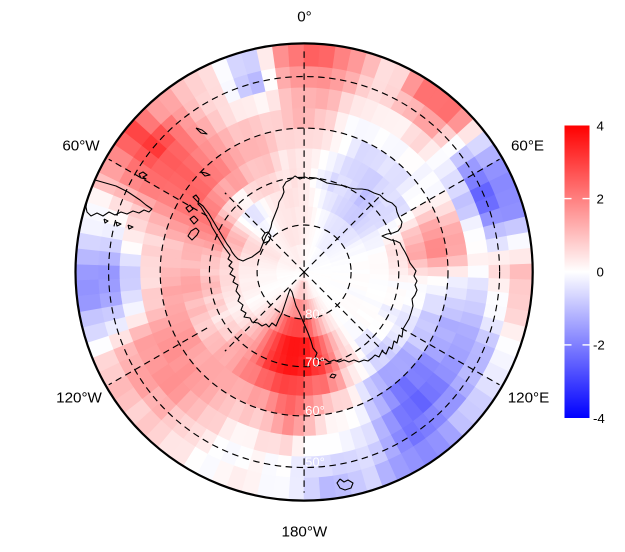 Image resolution: width=625 pixels, height=552 pixels. I want to click on svg-text: 80°, so click(315, 314).